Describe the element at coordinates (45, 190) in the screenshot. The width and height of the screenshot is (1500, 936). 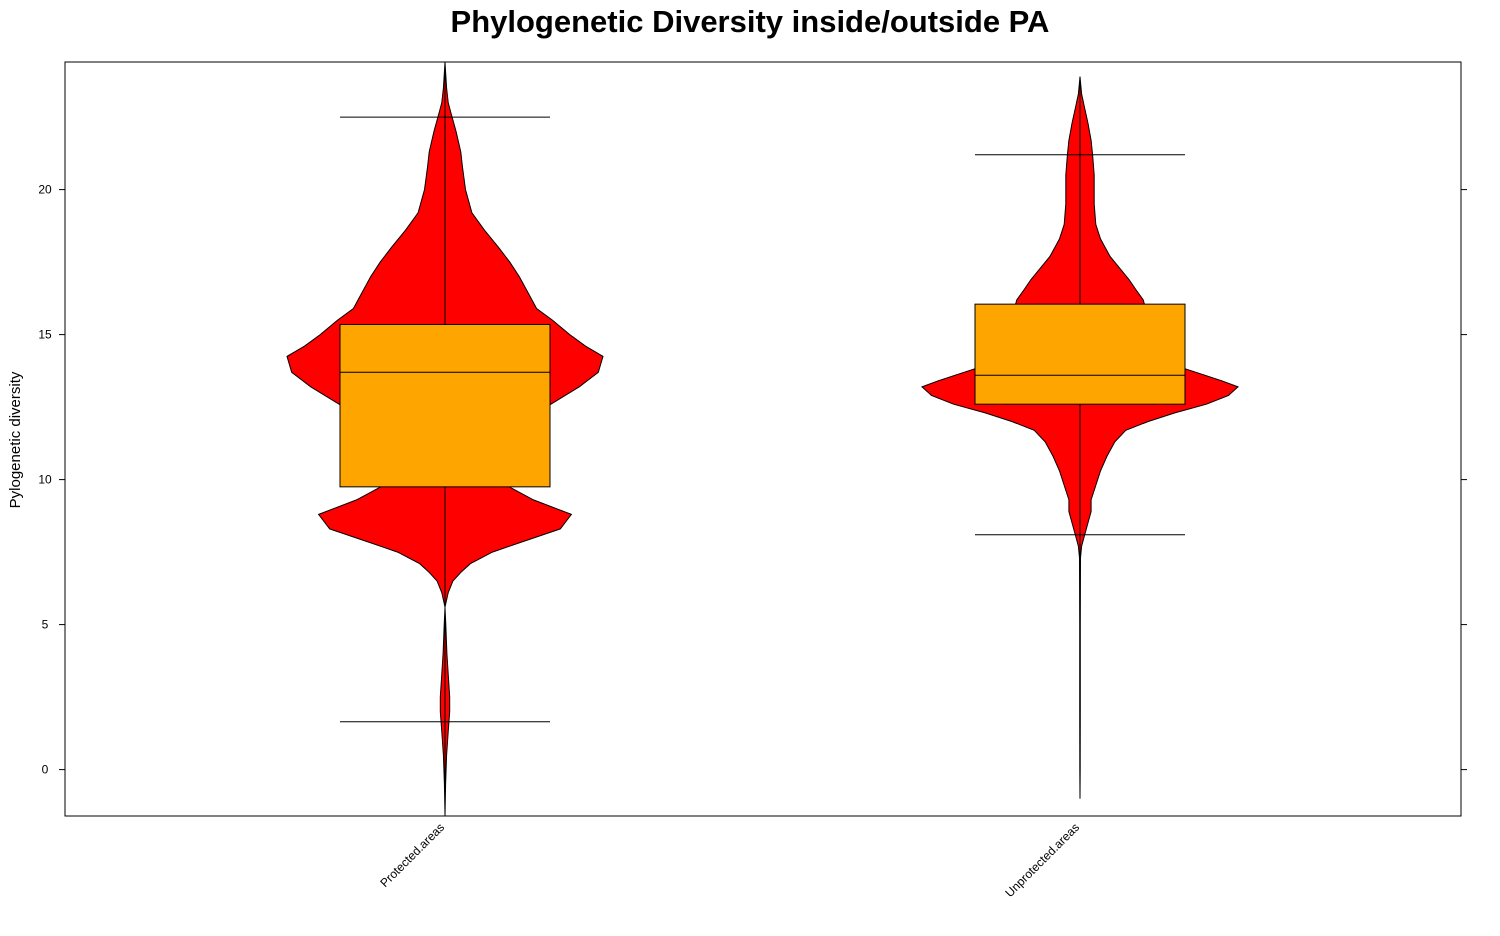
I see `y-tick-label: 20` at that location.